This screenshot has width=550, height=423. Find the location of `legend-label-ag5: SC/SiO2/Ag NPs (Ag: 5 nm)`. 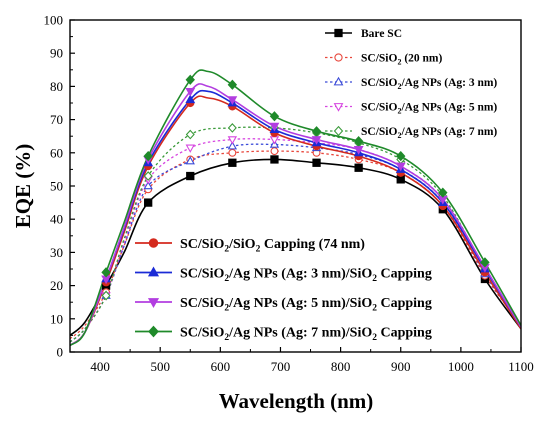

legend-label-ag5: SC/SiO2/Ag NPs (Ag: 5 nm) is located at coordinates (429, 109).